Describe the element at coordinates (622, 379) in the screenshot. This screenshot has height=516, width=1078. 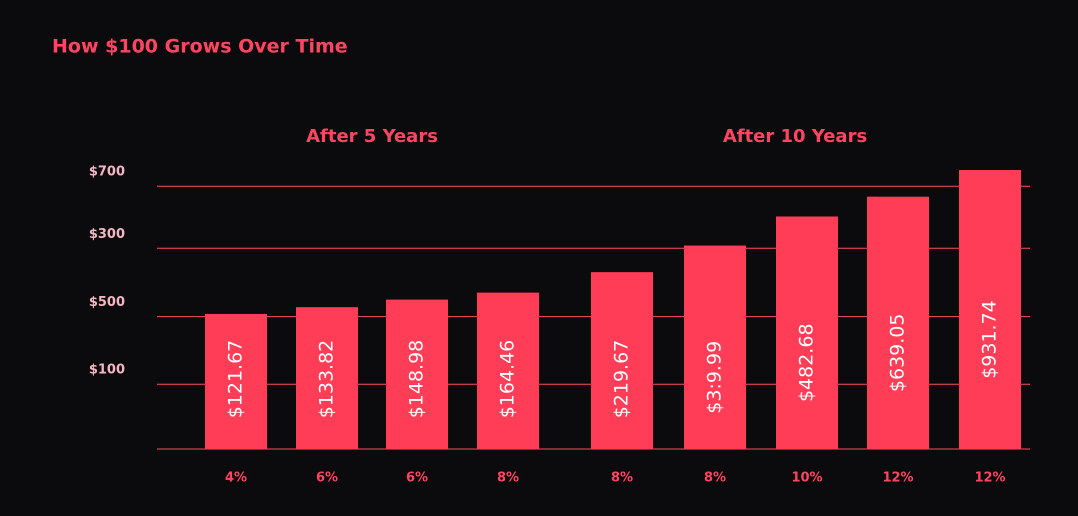
I see `value-label: $219.67` at that location.